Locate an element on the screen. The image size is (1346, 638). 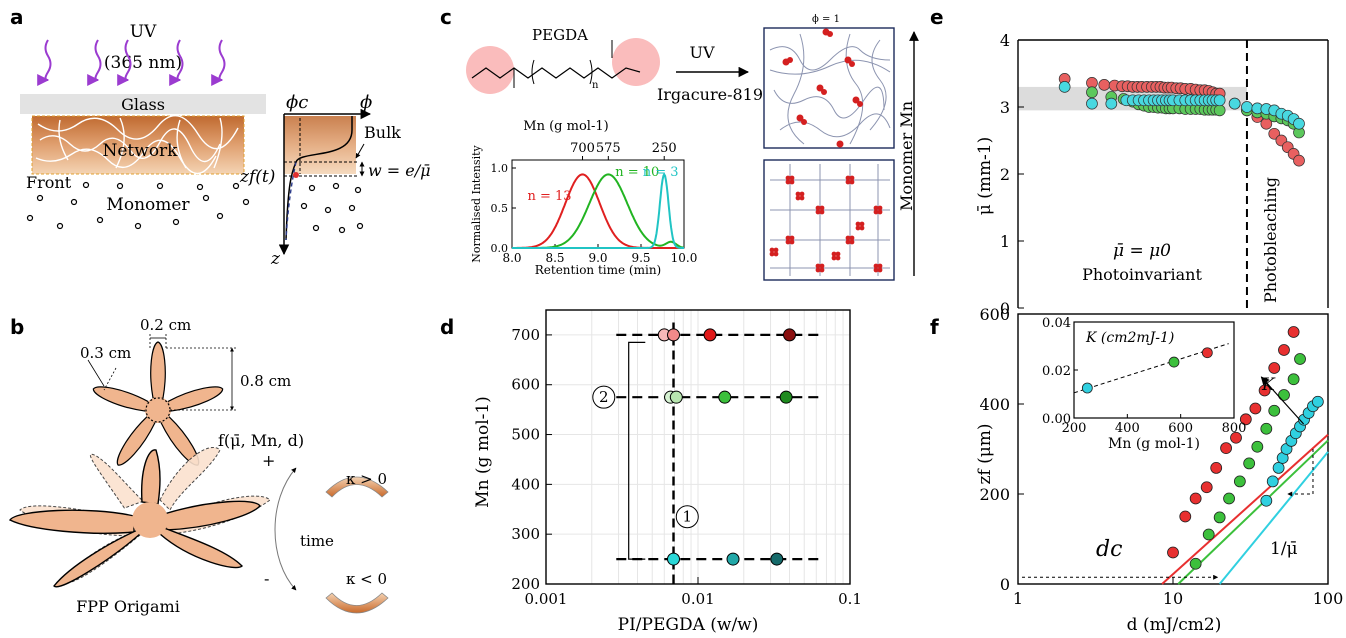
top-tick-label: 700 is located at coordinates (582, 148).